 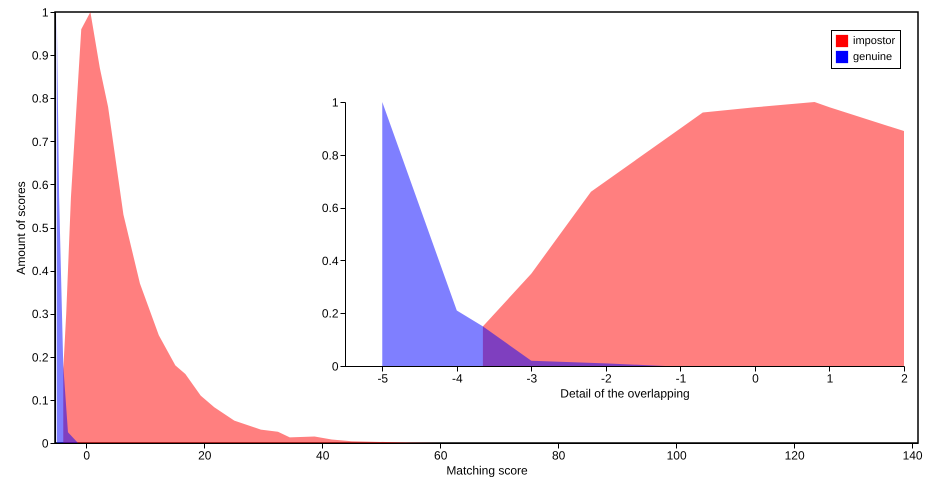 I want to click on x-tick-label: 40, so click(x=323, y=455).